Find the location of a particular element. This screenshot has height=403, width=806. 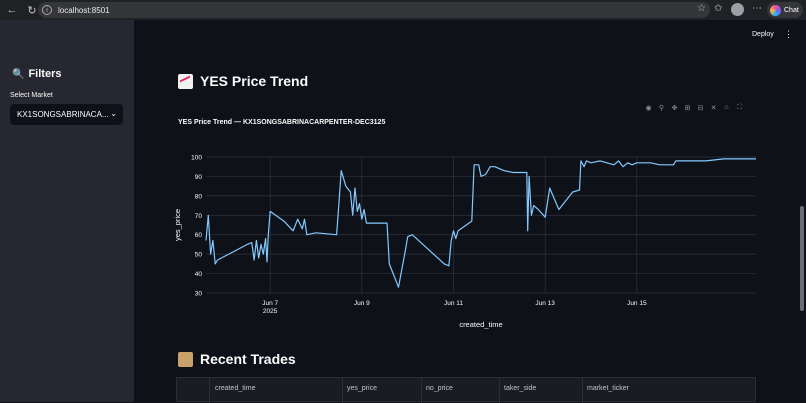

trend-heading: YES Price Trend is located at coordinates (243, 81).